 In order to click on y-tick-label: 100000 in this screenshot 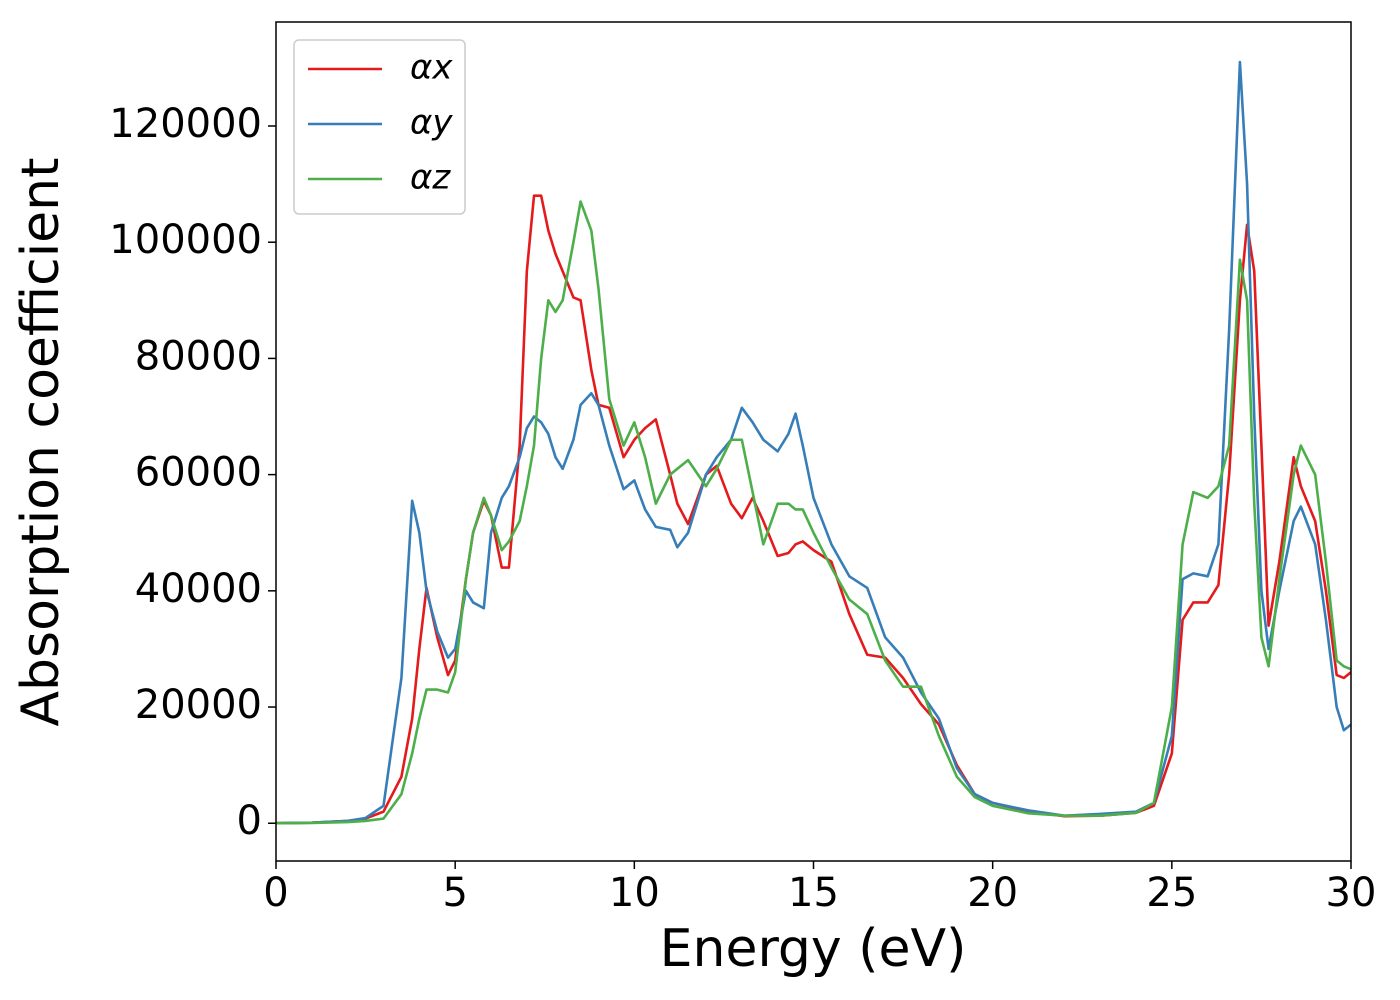, I will do `click(185, 240)`.